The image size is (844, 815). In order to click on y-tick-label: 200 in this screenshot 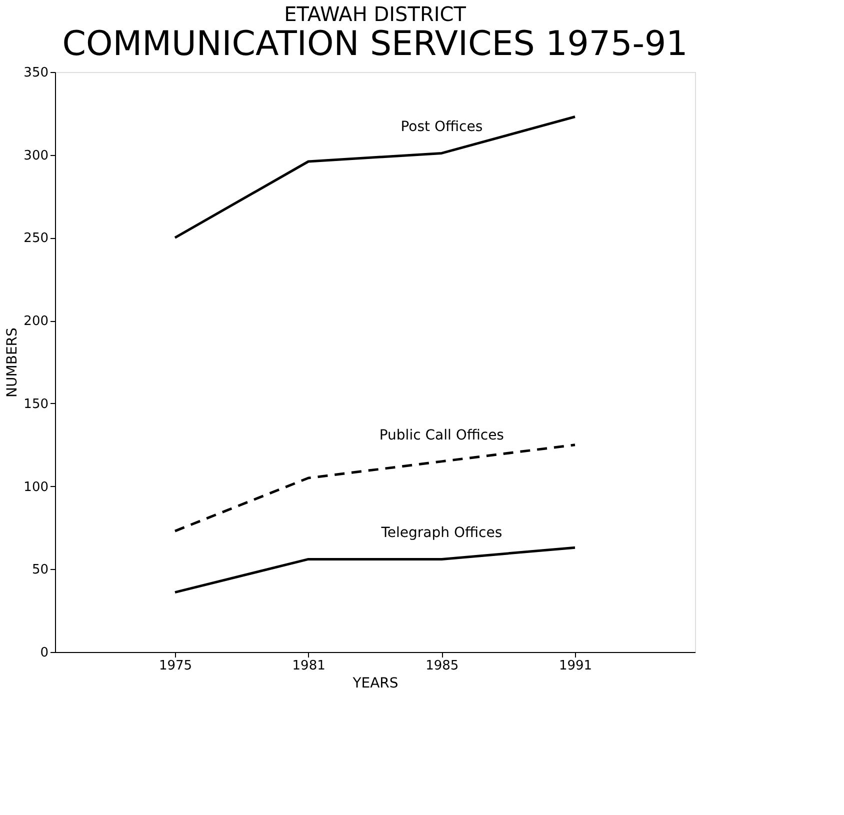, I will do `click(36, 322)`.